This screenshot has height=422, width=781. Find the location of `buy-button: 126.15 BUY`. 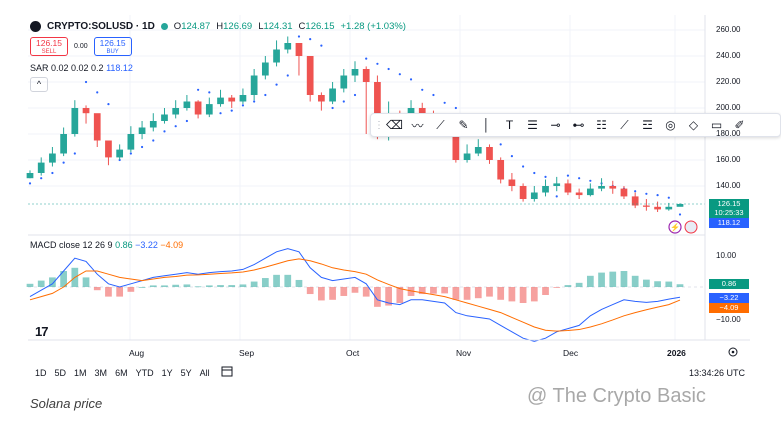

buy-button: 126.15 BUY is located at coordinates (112, 46).